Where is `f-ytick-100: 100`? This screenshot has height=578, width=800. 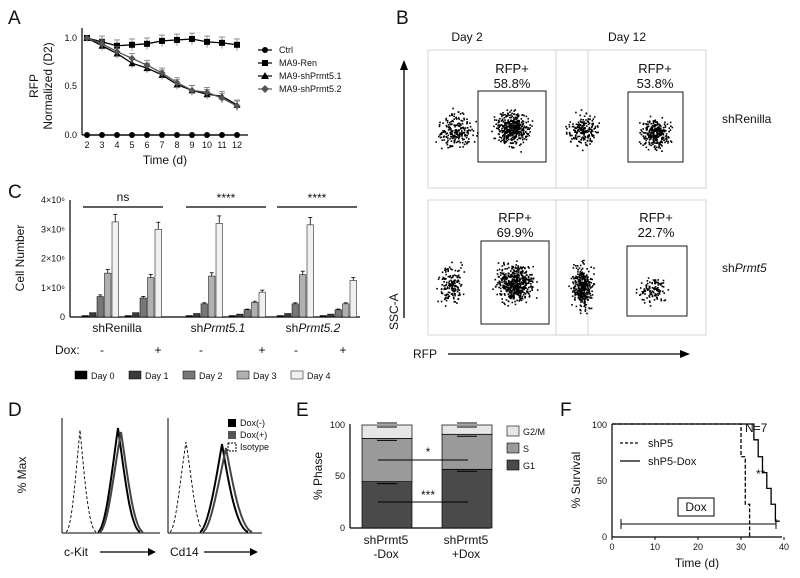 f-ytick-100: 100 is located at coordinates (599, 425).